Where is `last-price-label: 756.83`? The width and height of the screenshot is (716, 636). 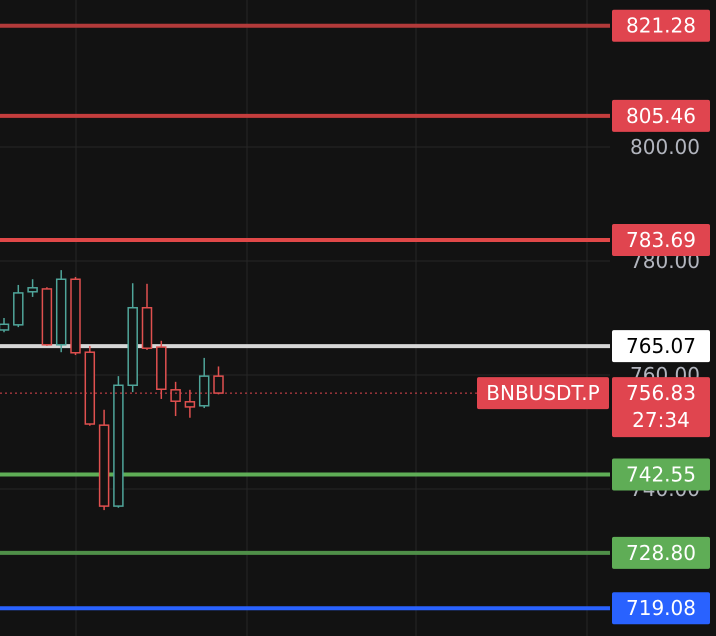 last-price-label: 756.83 is located at coordinates (661, 393).